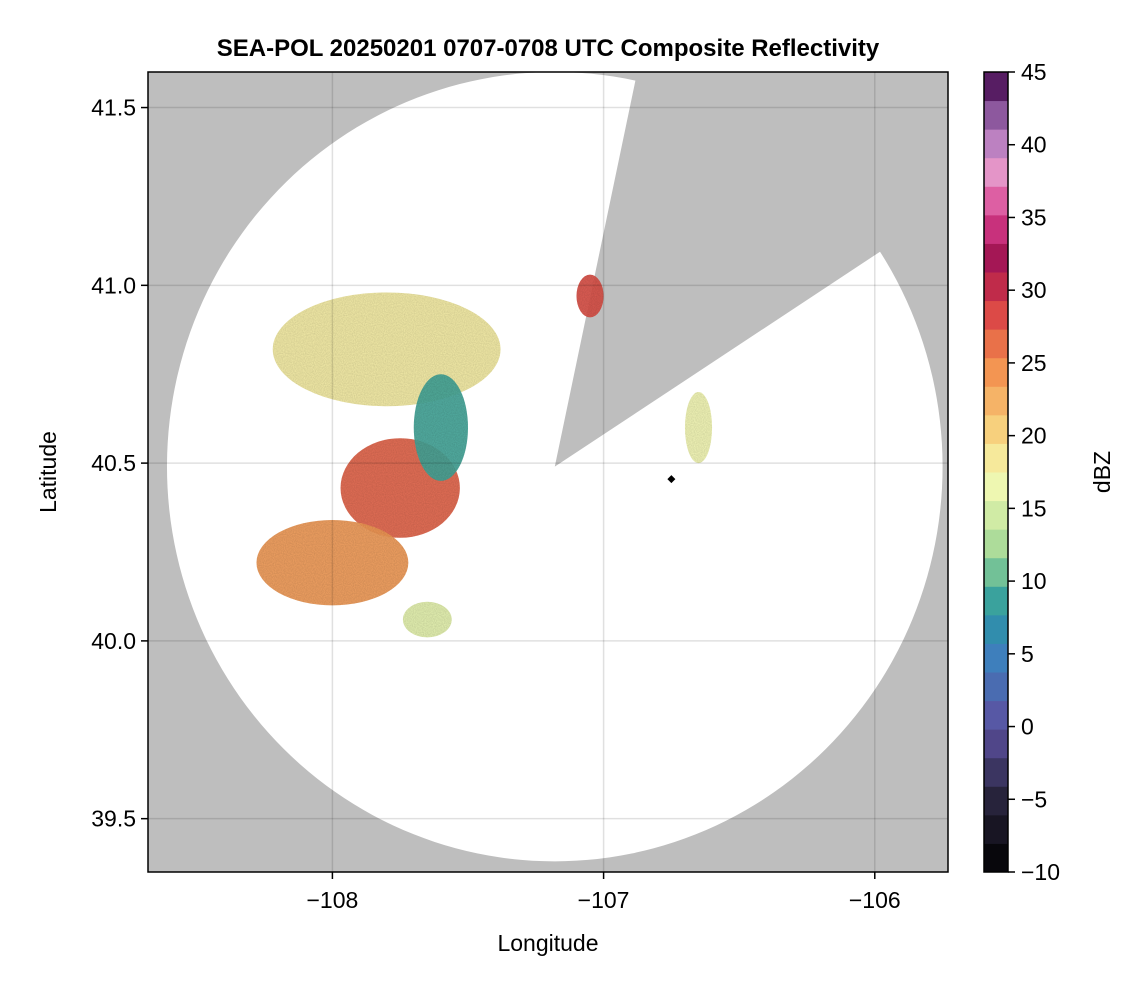 Image resolution: width=1146 pixels, height=990 pixels. What do you see at coordinates (671, 479) in the screenshot?
I see `radar-site-marker` at bounding box center [671, 479].